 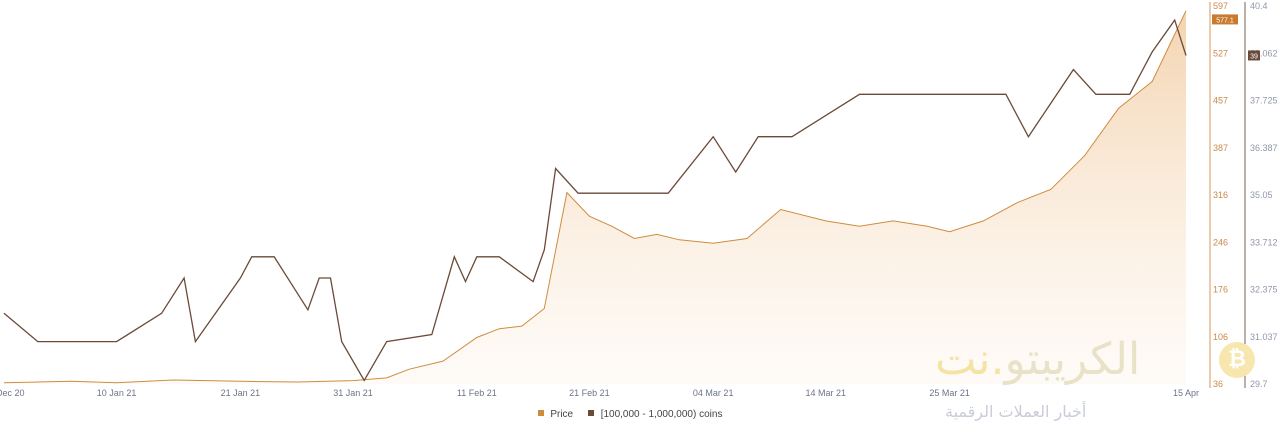 I want to click on x-axis-tick-label: 31 Dec 20, so click(x=12, y=393).